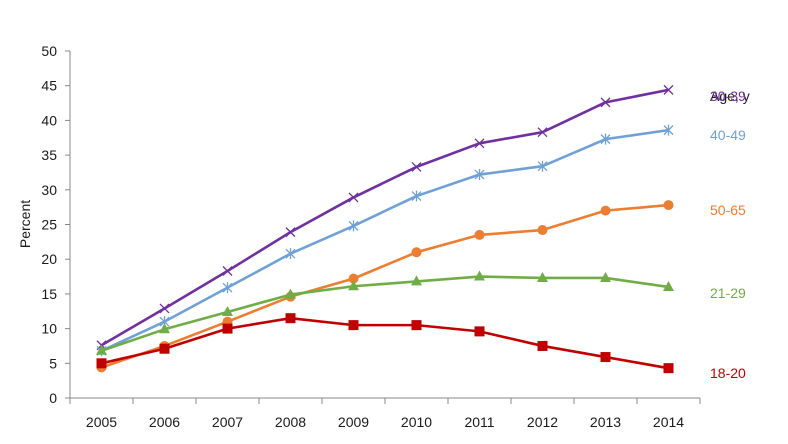 The height and width of the screenshot is (444, 788). Describe the element at coordinates (101, 422) in the screenshot. I see `x-tick-label: 2005` at that location.